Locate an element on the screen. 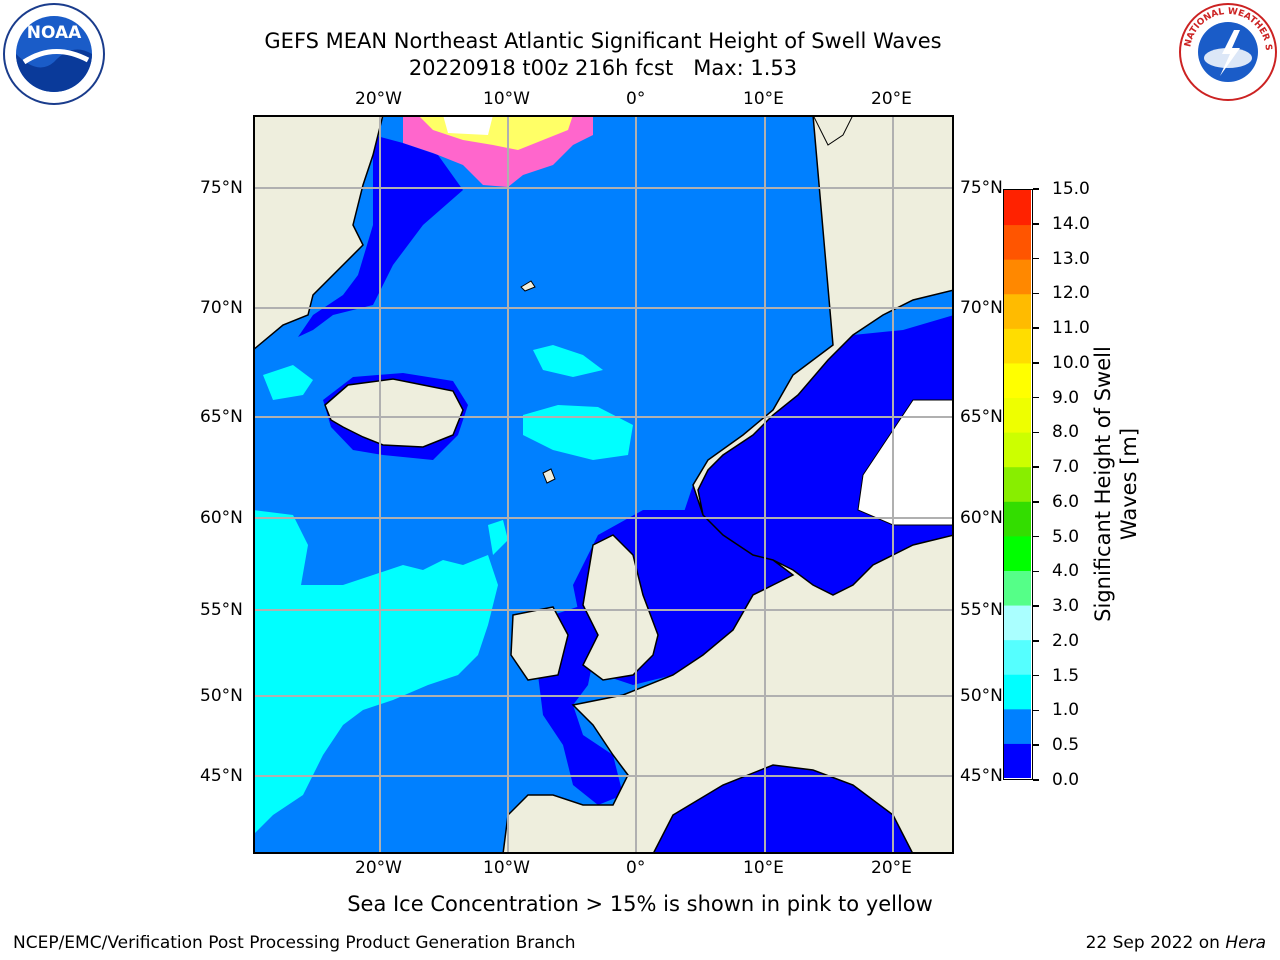 Image resolution: width=1280 pixels, height=960 pixels. colorbar-tick-label: 0.0 is located at coordinates (1066, 780).